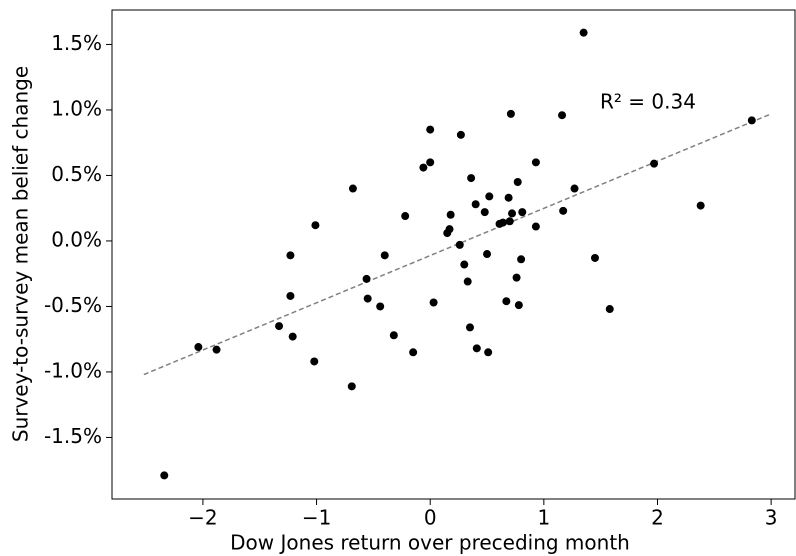  Describe the element at coordinates (202, 518) in the screenshot. I see `x-tick-label: −2` at that location.